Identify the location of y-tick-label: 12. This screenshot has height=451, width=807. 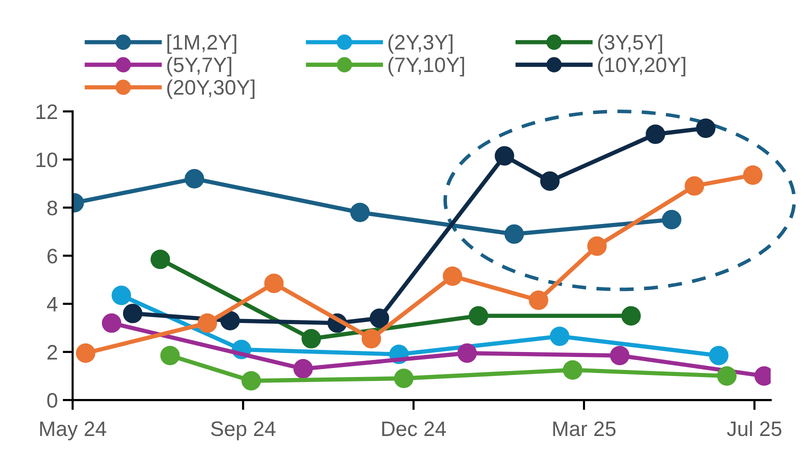
(47, 111).